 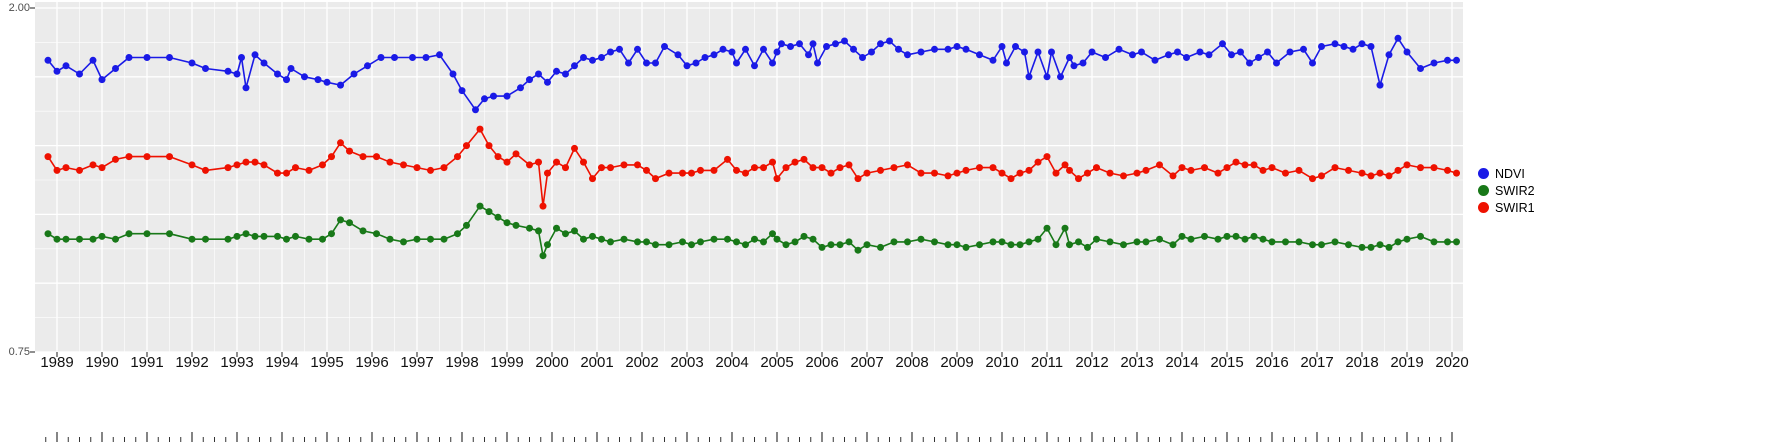 I want to click on x-tick-label: 2007, so click(x=867, y=362).